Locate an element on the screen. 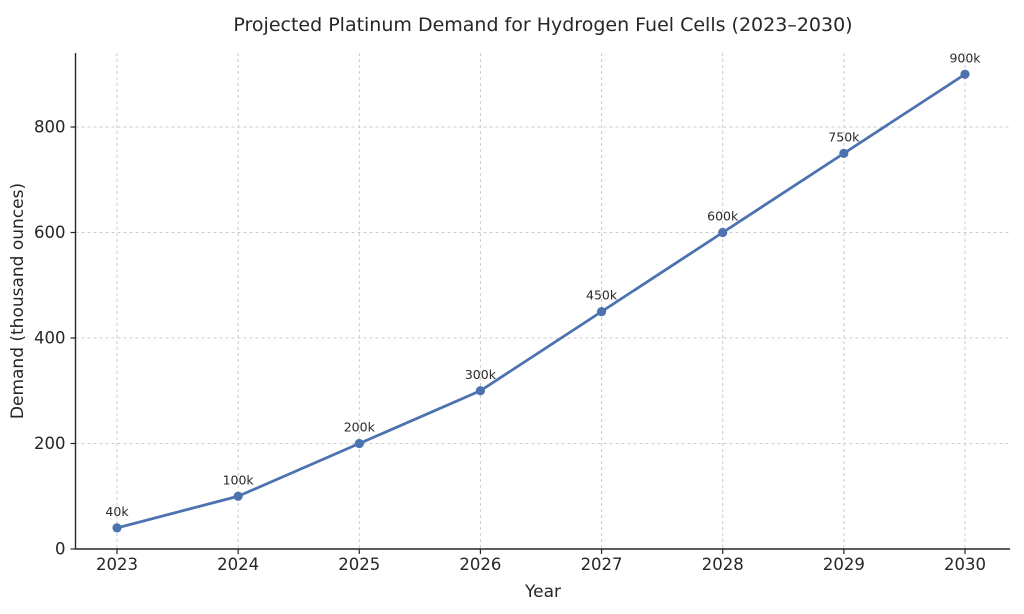 This screenshot has height=614, width=1024. point-label-2027: 450k is located at coordinates (602, 295).